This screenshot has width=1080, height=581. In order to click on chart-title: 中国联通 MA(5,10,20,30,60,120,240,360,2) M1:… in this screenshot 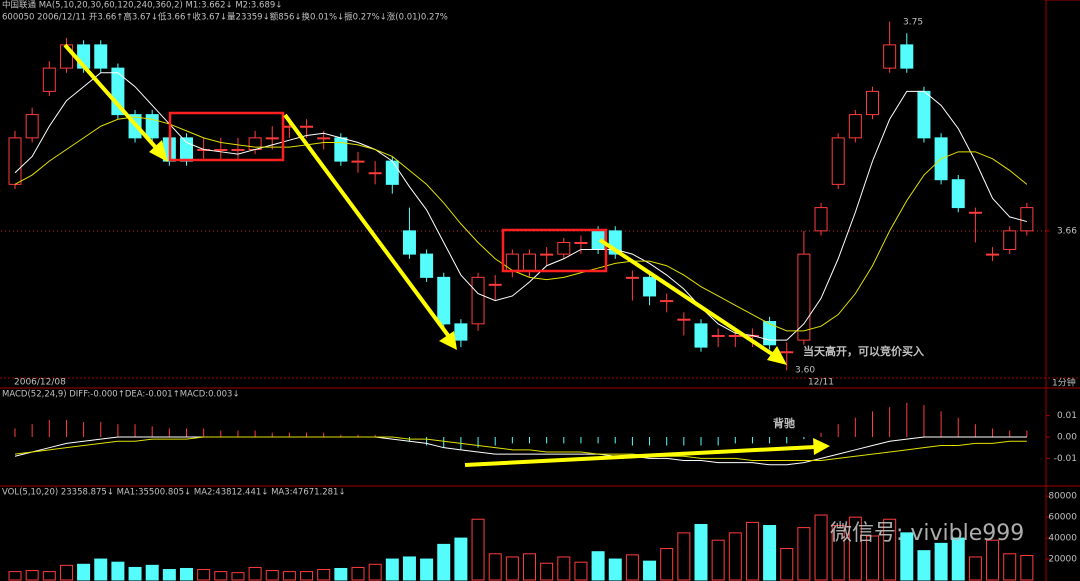, I will do `click(142, 5)`.